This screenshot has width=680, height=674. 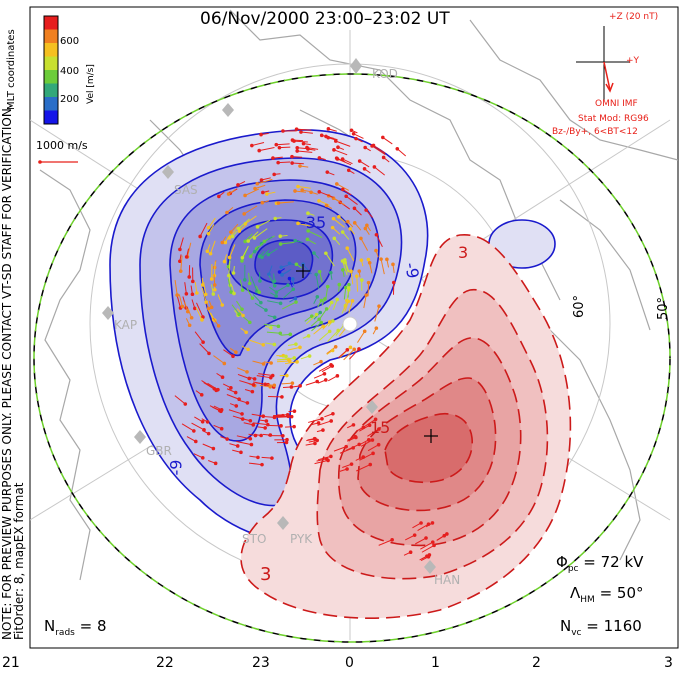 I want to click on radar-label-kod: KOD, so click(x=385, y=74).